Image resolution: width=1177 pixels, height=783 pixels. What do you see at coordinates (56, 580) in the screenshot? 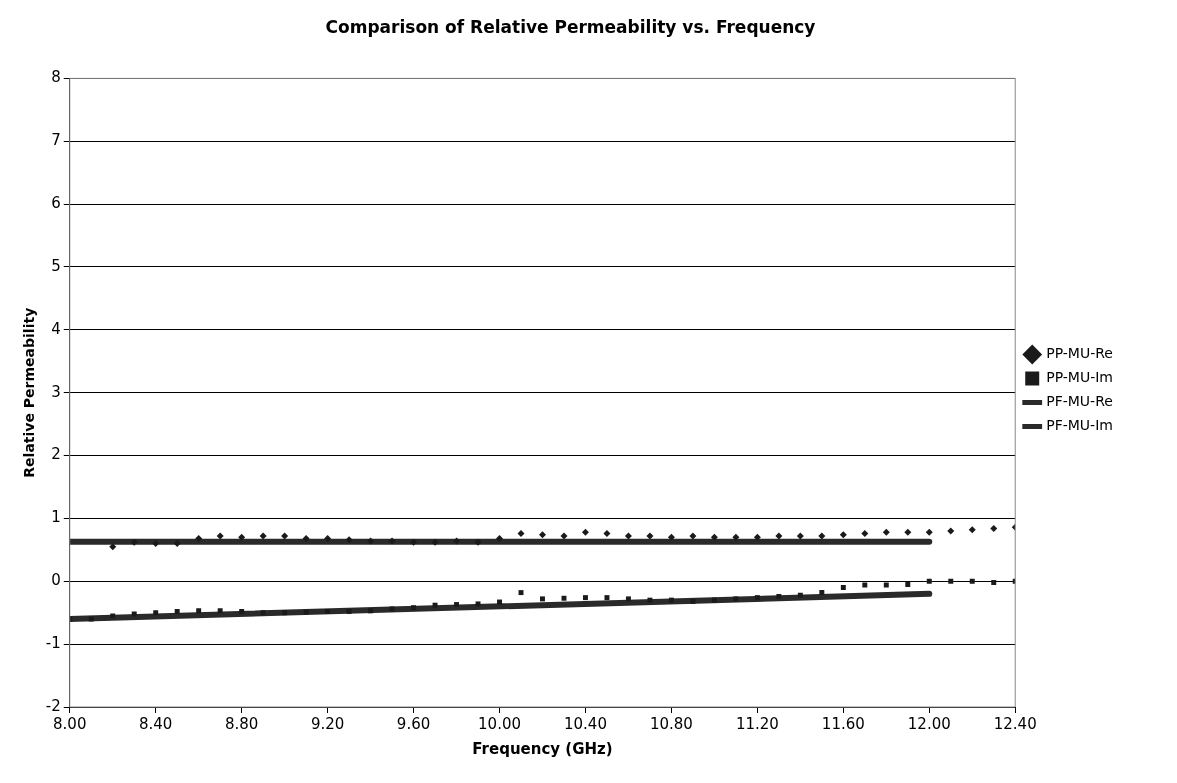
I see `y-tick-label: 0` at bounding box center [56, 580].